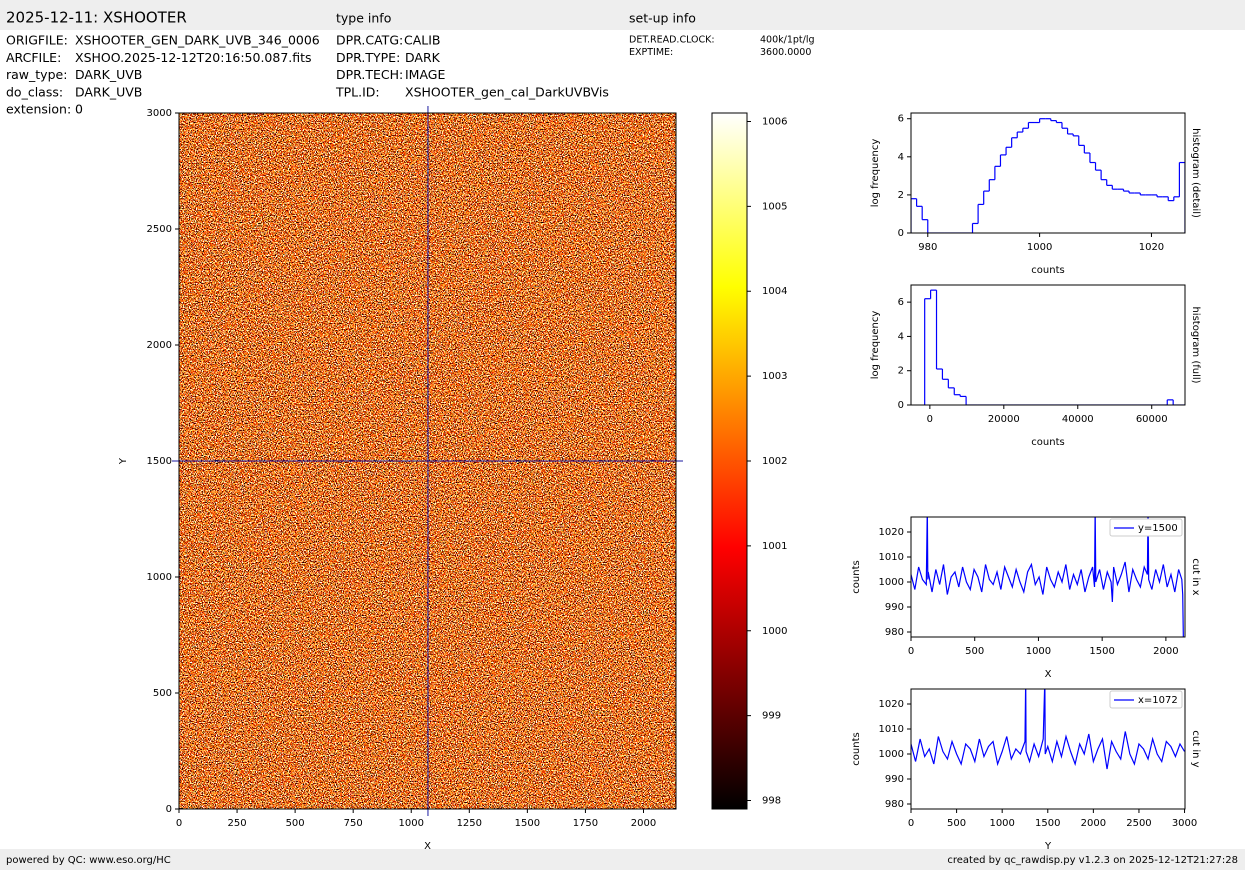 The image size is (1245, 870). I want to click on y-tick-label: 2000, so click(159, 345).